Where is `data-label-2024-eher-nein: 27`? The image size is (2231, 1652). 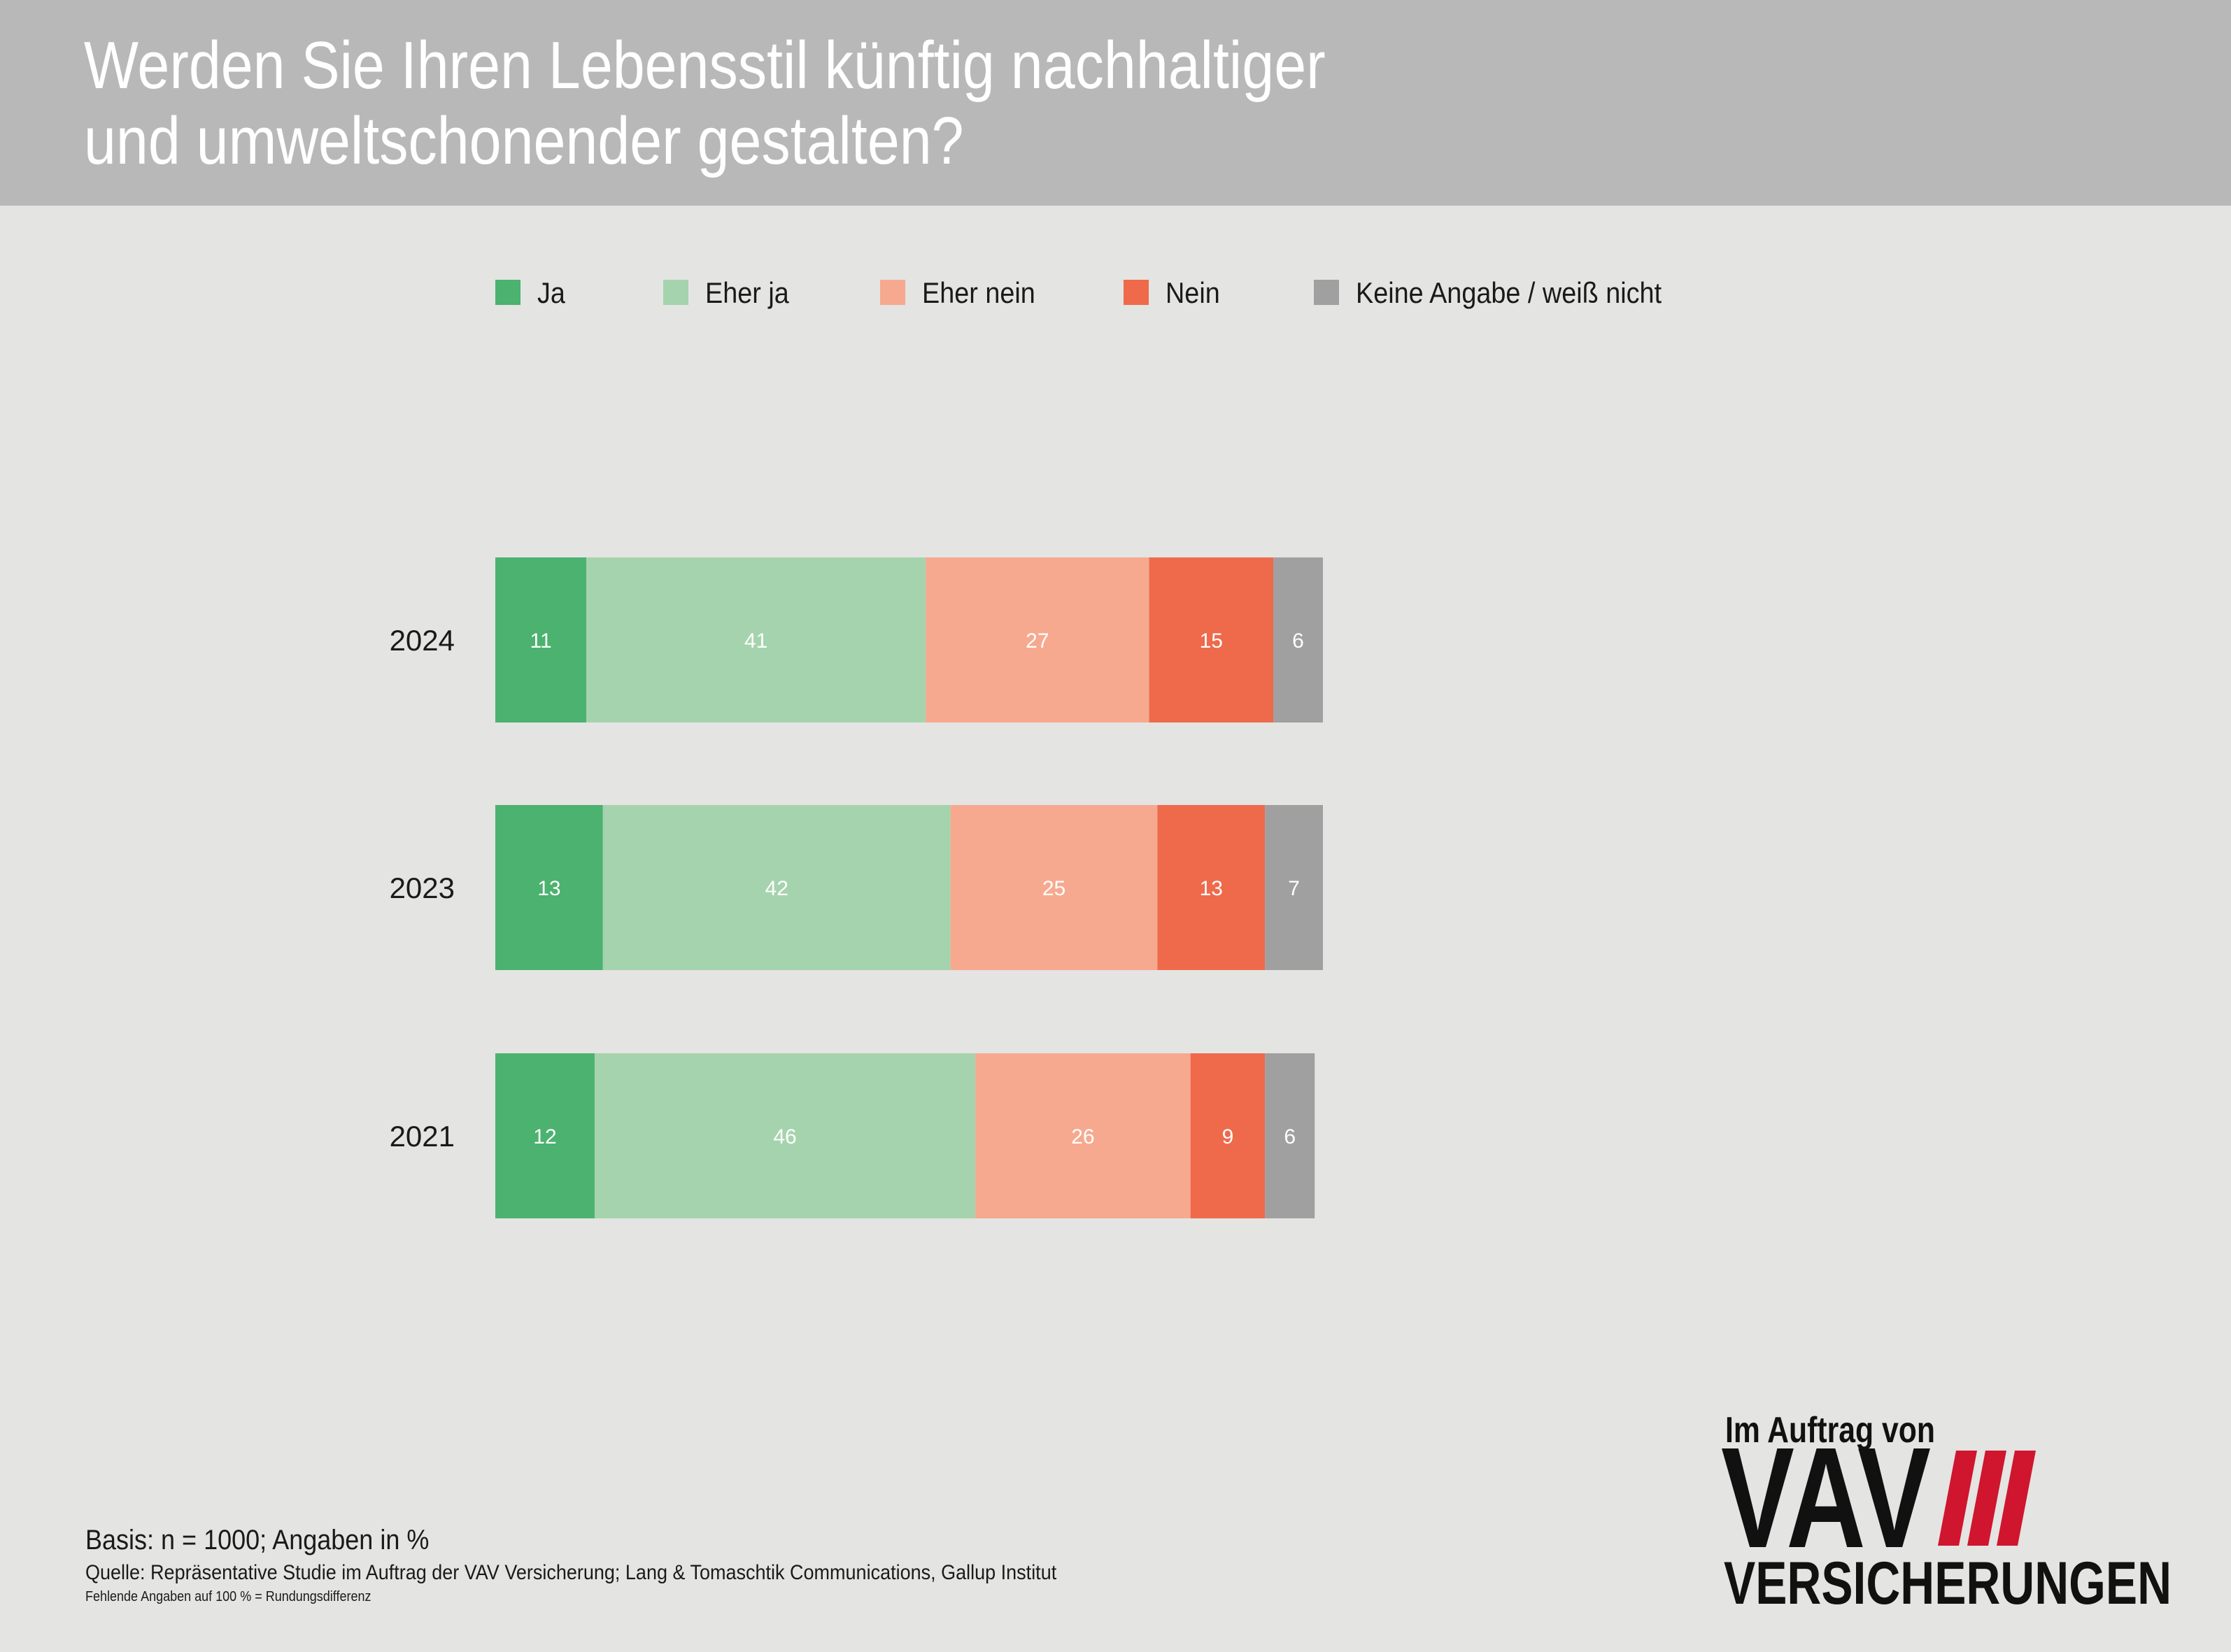
data-label-2024-eher-nein: 27 is located at coordinates (1037, 641).